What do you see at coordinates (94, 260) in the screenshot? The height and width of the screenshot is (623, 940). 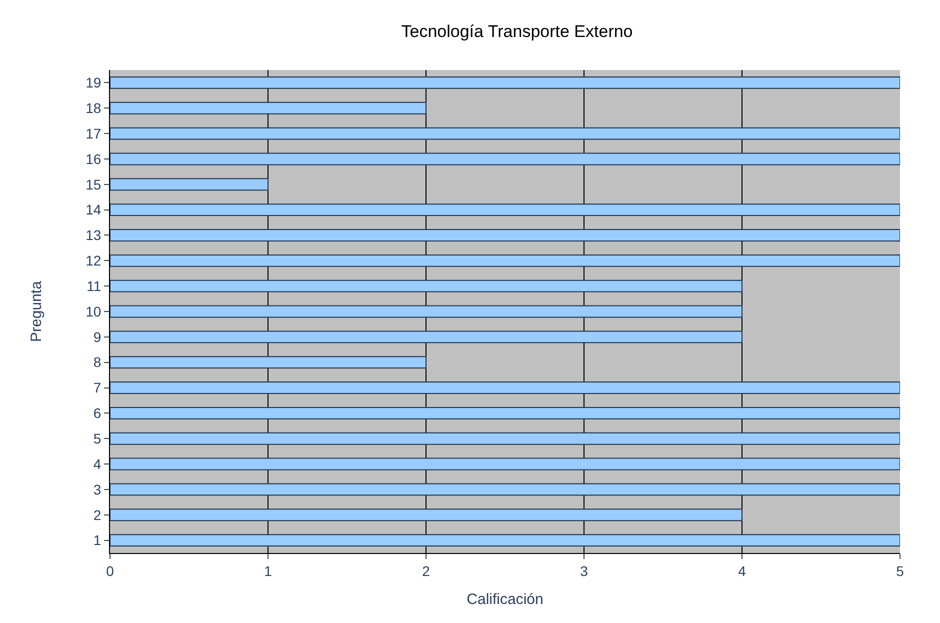 I see `y-tick-label: 12` at bounding box center [94, 260].